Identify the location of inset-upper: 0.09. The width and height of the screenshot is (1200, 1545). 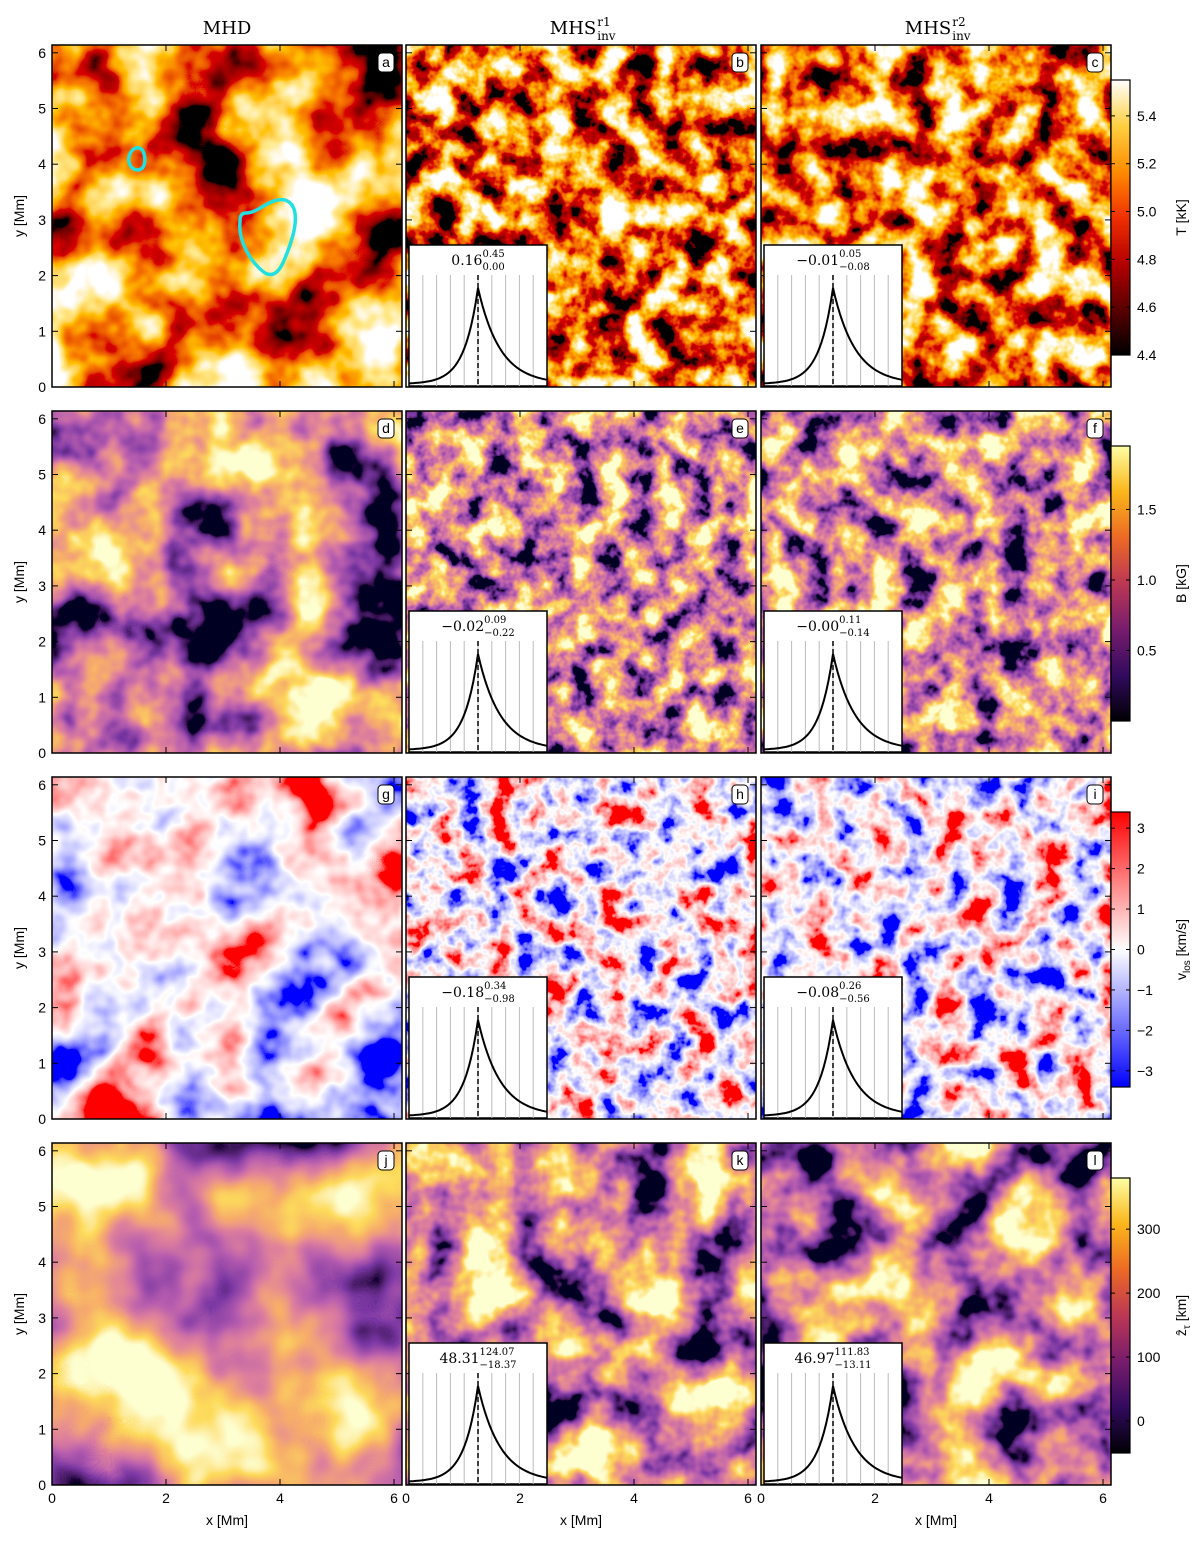
(495, 620).